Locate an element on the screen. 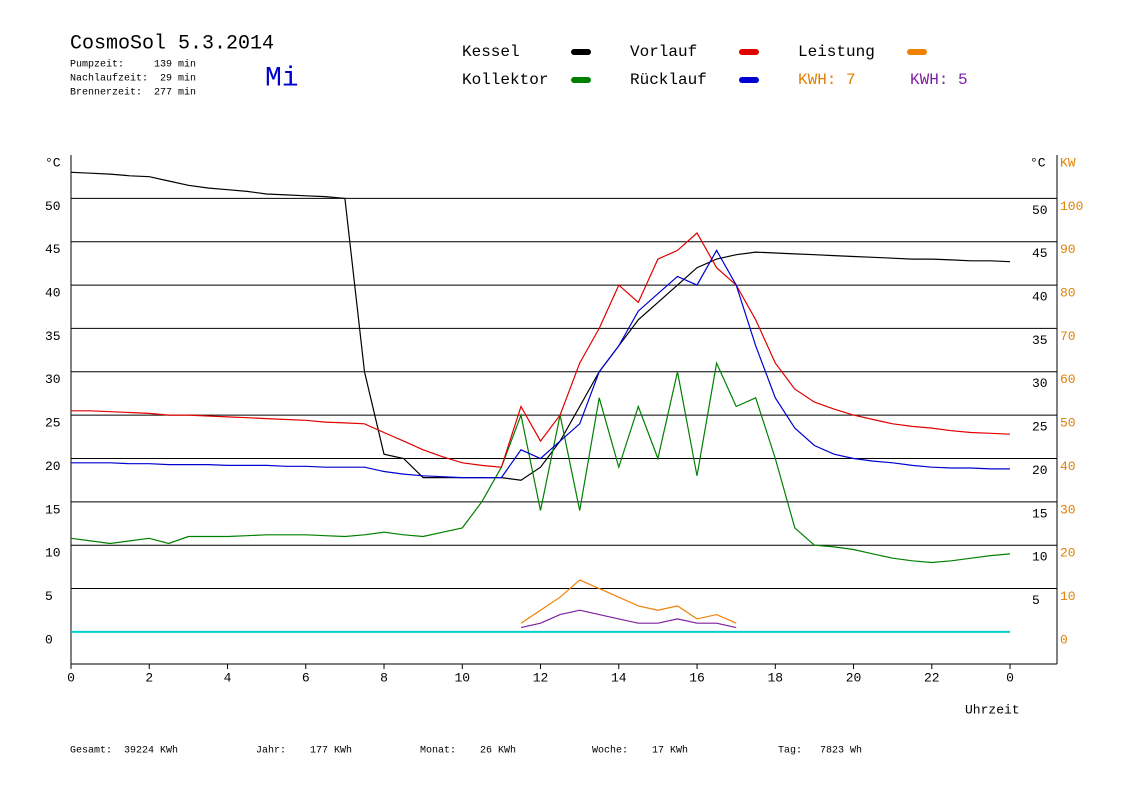 The width and height of the screenshot is (1148, 812). y2-tick-label: 30 is located at coordinates (1068, 509).